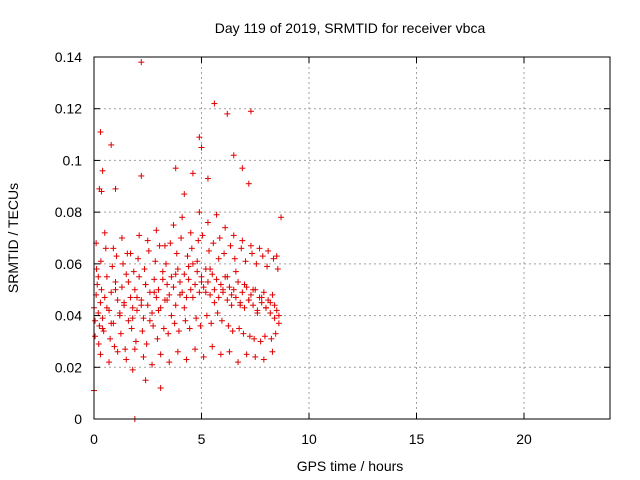 This screenshot has width=640, height=480. Describe the element at coordinates (68, 109) in the screenshot. I see `y-tick-label: 0.12` at that location.